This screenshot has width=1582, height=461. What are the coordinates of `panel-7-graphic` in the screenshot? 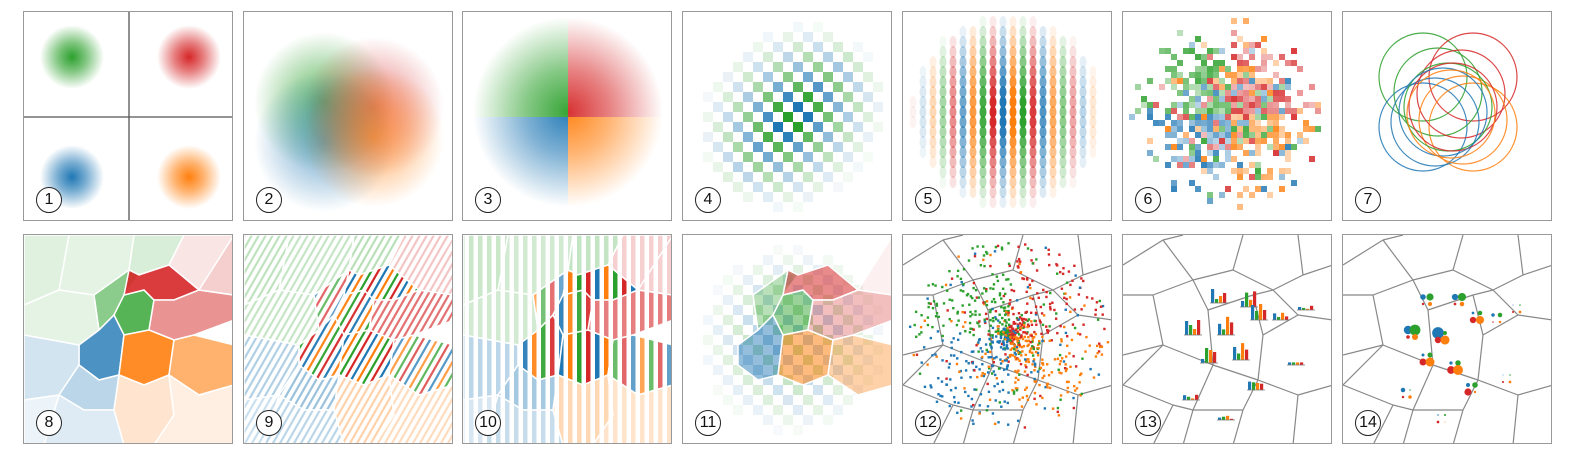 It's located at (1448, 102).